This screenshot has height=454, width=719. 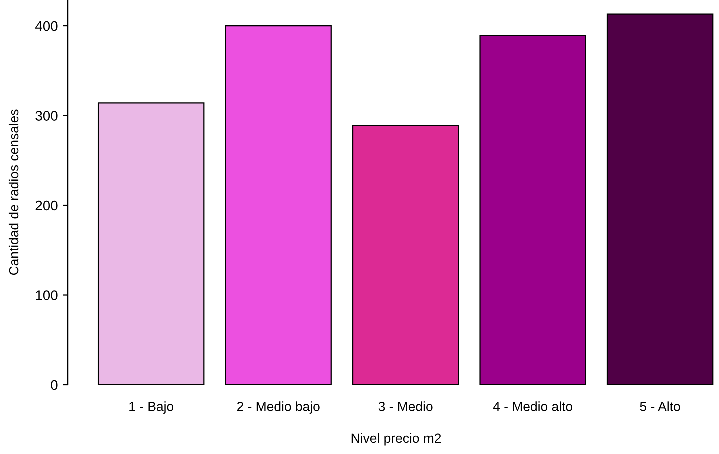 What do you see at coordinates (47, 116) in the screenshot?
I see `y-tick-label: 300` at bounding box center [47, 116].